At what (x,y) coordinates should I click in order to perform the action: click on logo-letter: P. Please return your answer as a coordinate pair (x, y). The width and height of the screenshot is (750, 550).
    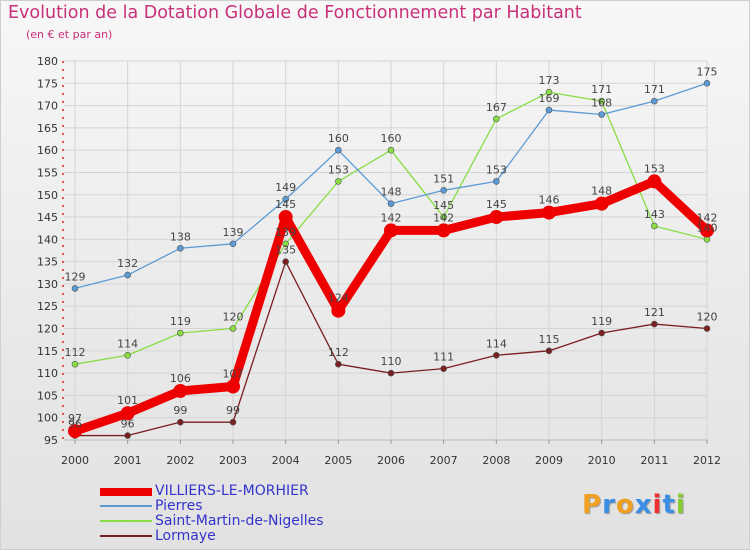
    Looking at the image, I should click on (592, 505).